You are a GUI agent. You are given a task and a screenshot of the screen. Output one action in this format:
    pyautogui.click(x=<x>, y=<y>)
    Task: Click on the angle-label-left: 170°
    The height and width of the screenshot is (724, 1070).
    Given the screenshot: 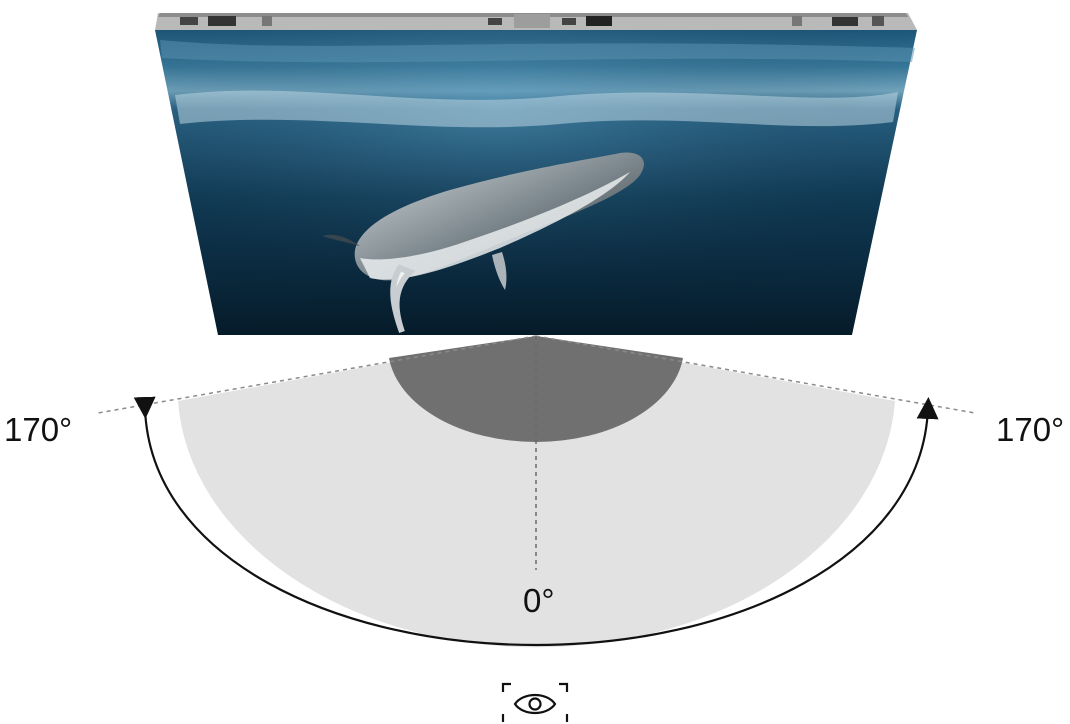 What is the action you would take?
    pyautogui.click(x=38, y=429)
    